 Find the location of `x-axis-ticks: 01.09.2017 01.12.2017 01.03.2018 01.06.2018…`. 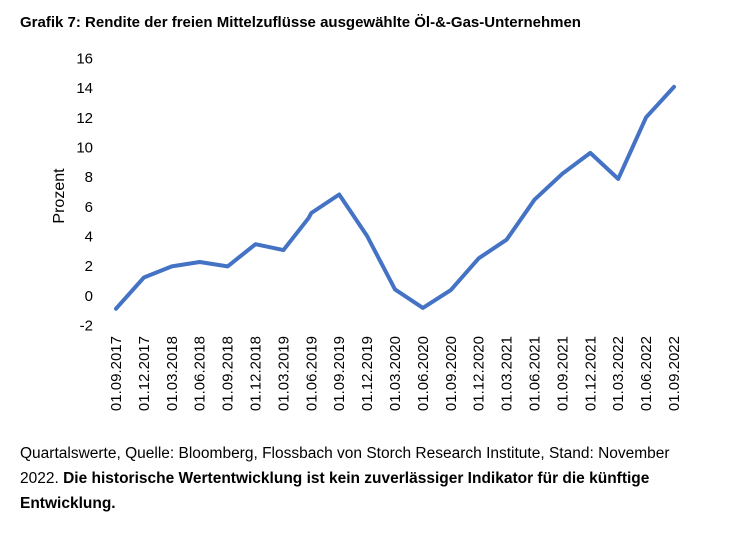

x-axis-ticks: 01.09.2017 01.12.2017 01.03.2018 01.06.2018… is located at coordinates (395, 373).